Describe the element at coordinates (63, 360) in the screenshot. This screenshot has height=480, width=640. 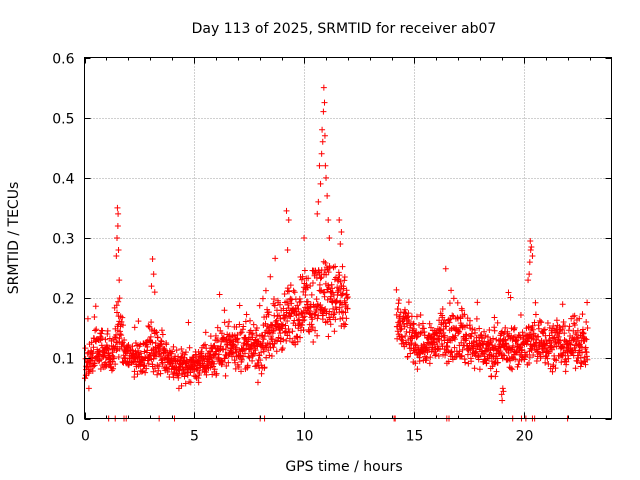
I see `y-tick-label: 0.1` at that location.